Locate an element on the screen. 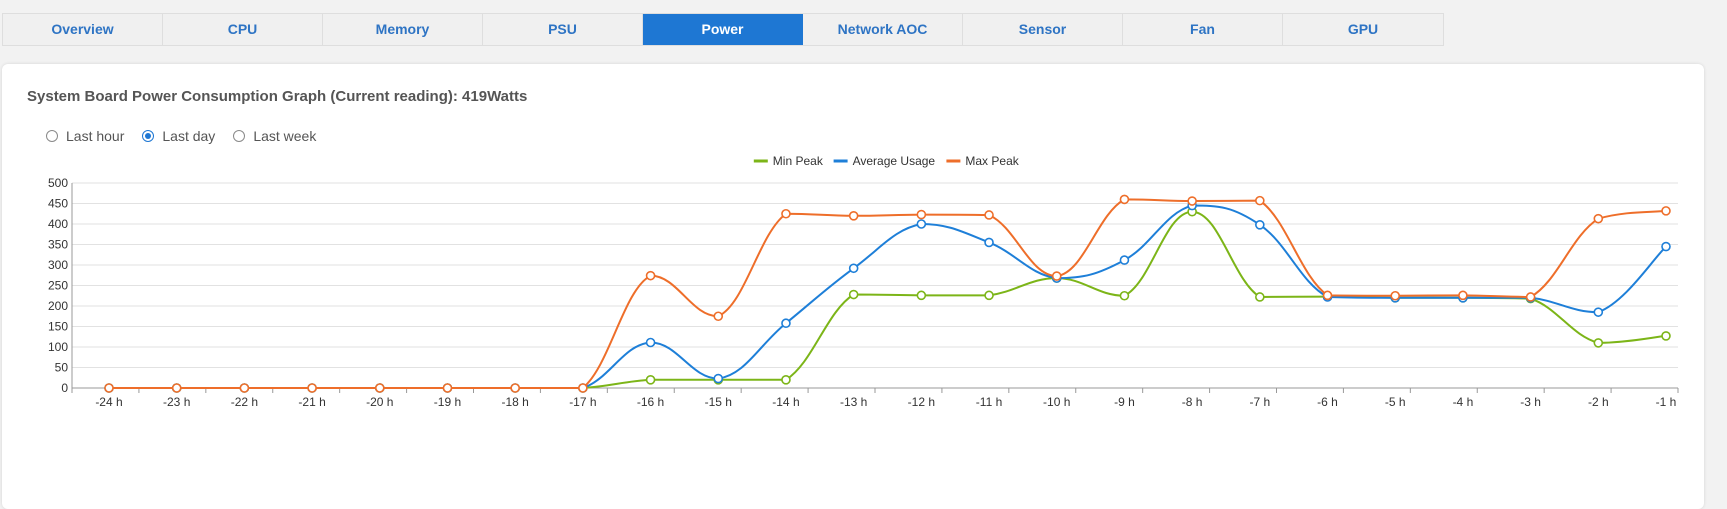  y-tick-label: 500 is located at coordinates (58, 183).